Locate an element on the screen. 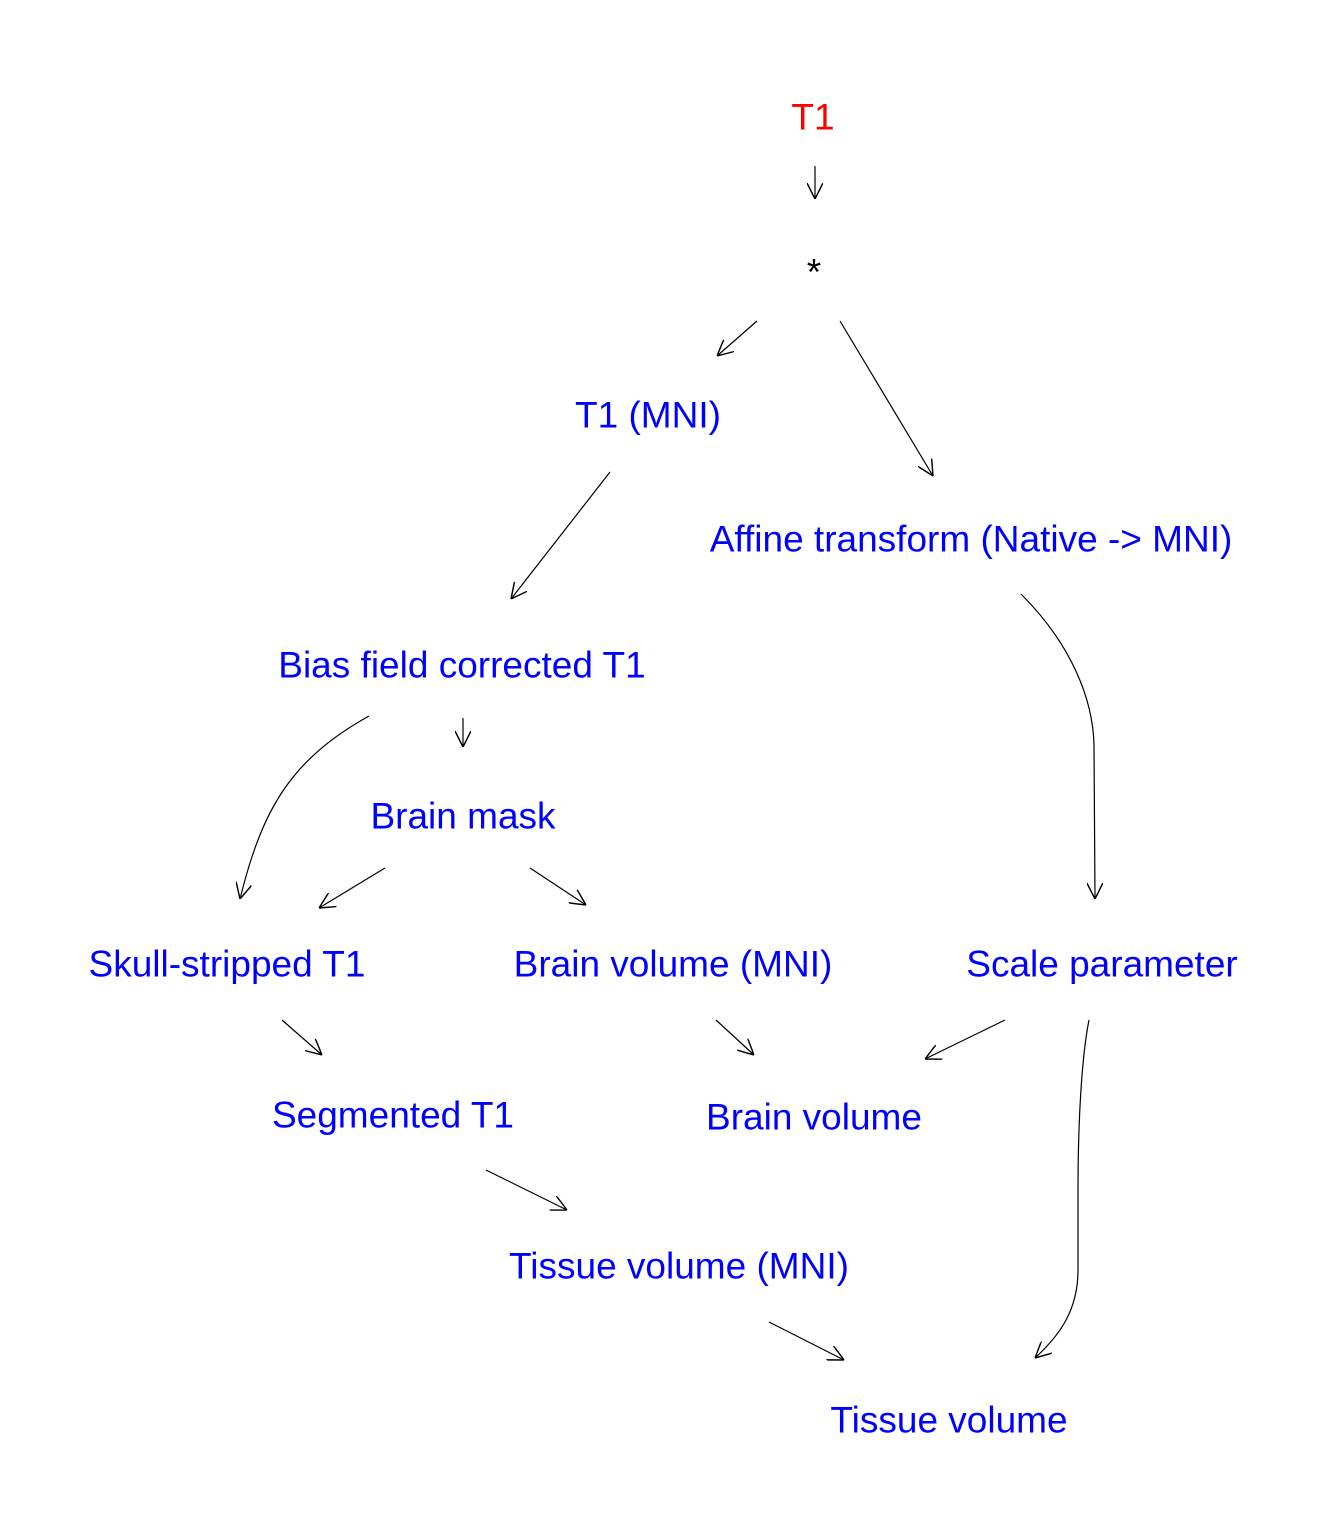 The width and height of the screenshot is (1344, 1536). node-brain-volume: Brain volume is located at coordinates (814, 1117).